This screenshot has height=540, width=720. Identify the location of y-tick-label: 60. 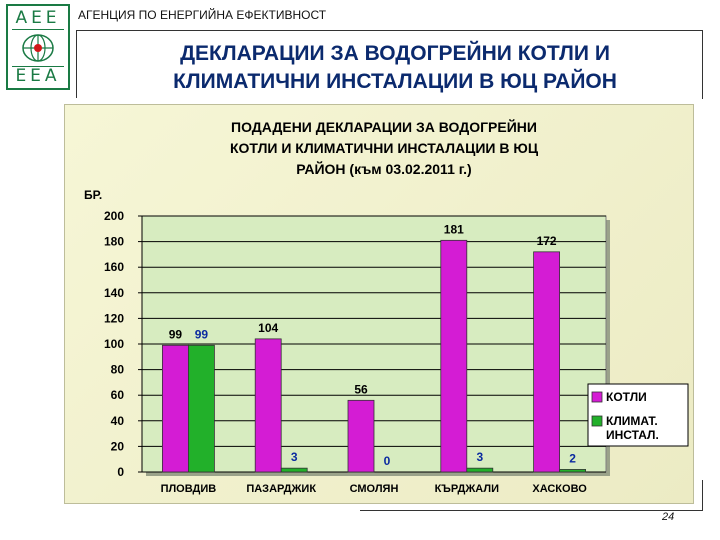
(118, 395).